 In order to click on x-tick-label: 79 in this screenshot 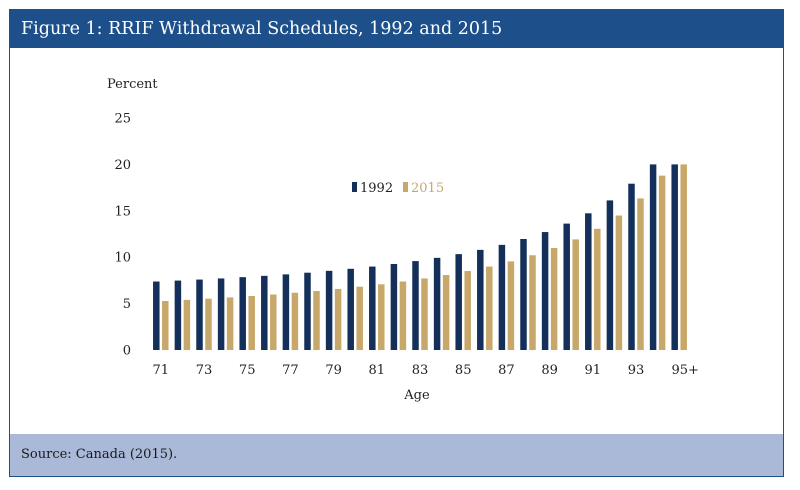, I will do `click(333, 370)`.